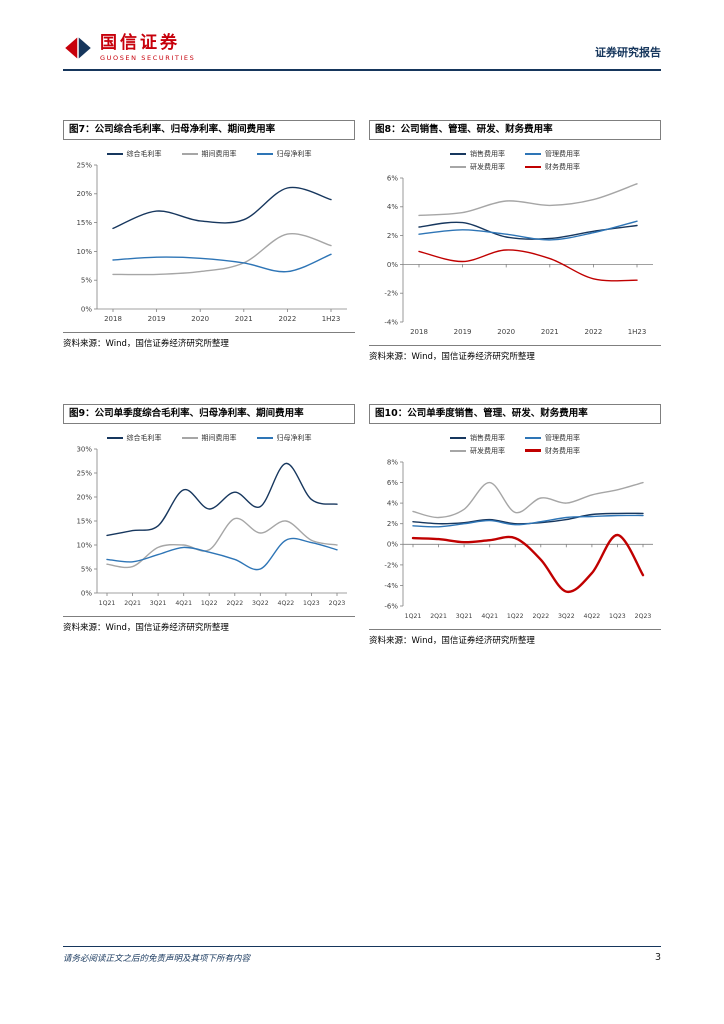 The width and height of the screenshot is (724, 1024). What do you see at coordinates (391, 322) in the screenshot?
I see `y-tick-label: -4%` at bounding box center [391, 322].